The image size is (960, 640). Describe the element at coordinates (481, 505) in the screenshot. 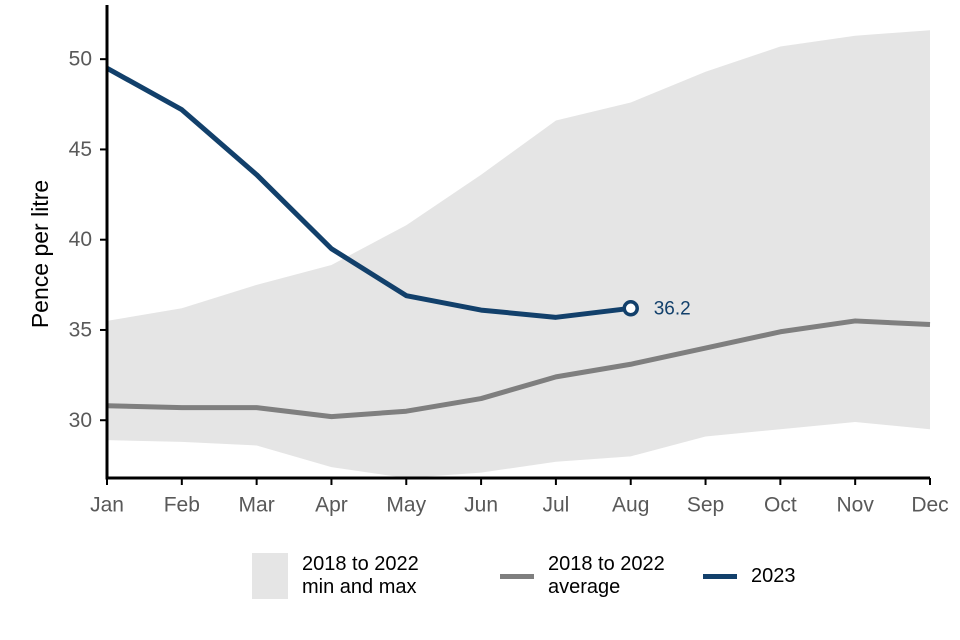

I see `x-tick-label: Jun` at that location.